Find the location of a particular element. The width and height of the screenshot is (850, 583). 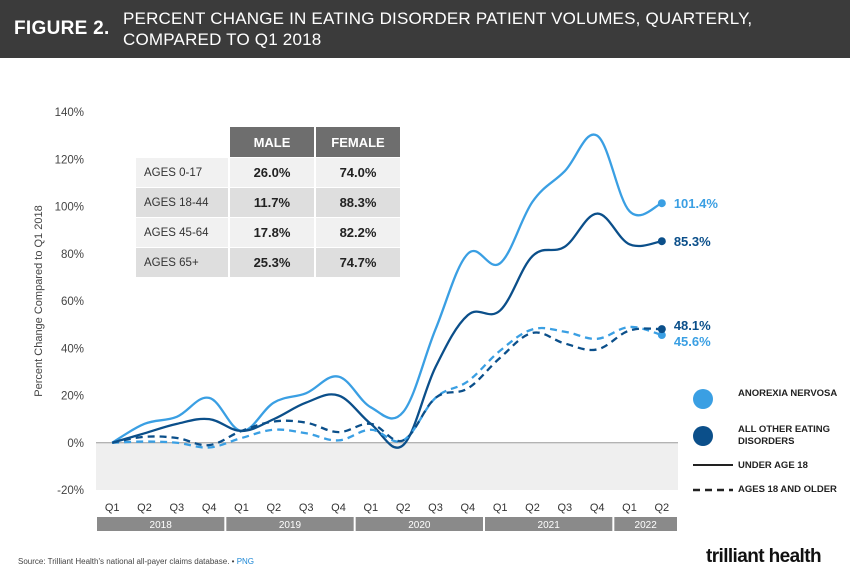

female-value: 74.0% is located at coordinates (357, 173).